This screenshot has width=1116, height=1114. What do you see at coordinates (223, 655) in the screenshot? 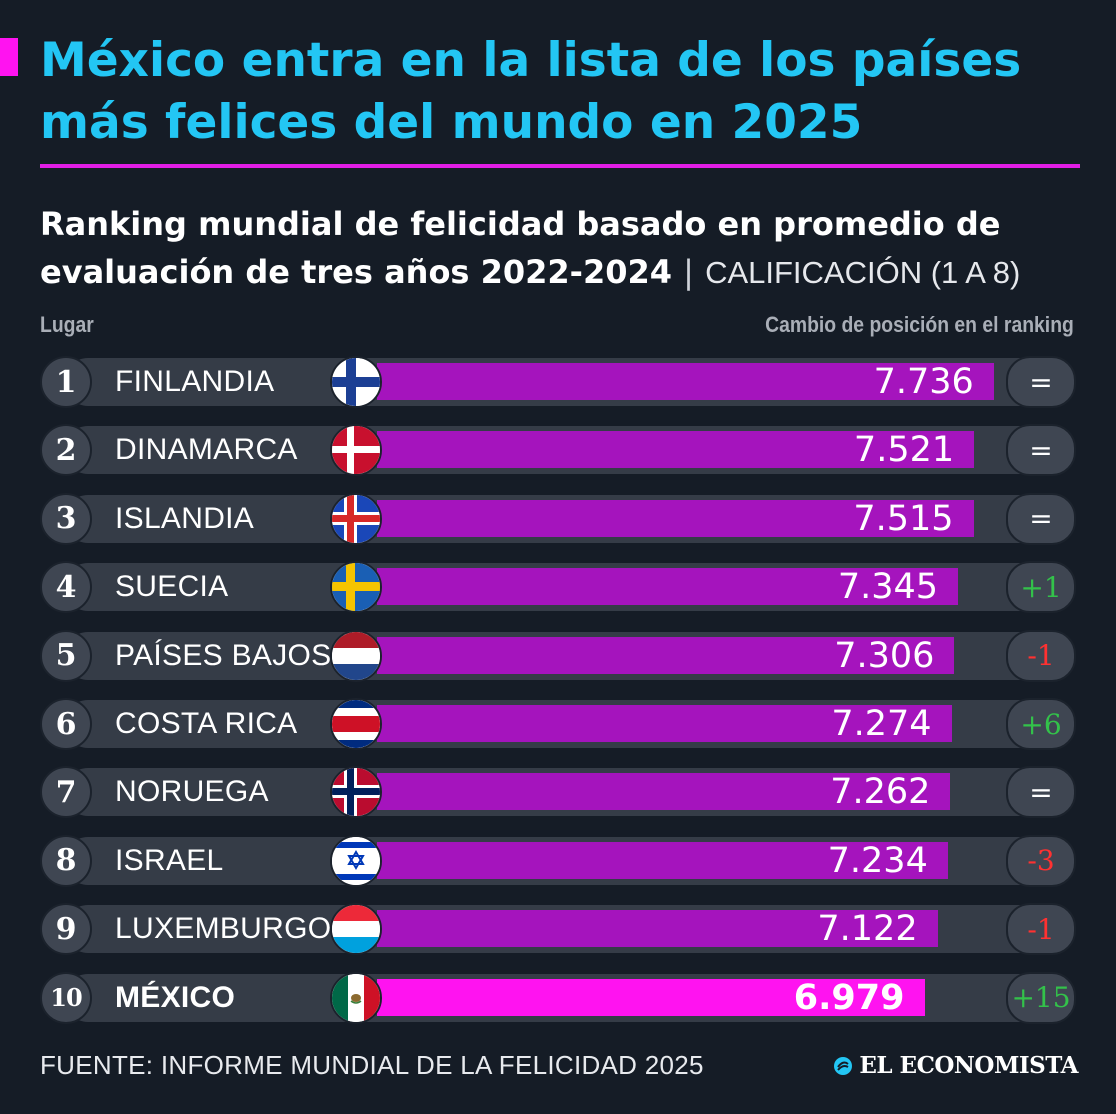
I see `country-label: PAÍSES BAJOS` at bounding box center [223, 655].